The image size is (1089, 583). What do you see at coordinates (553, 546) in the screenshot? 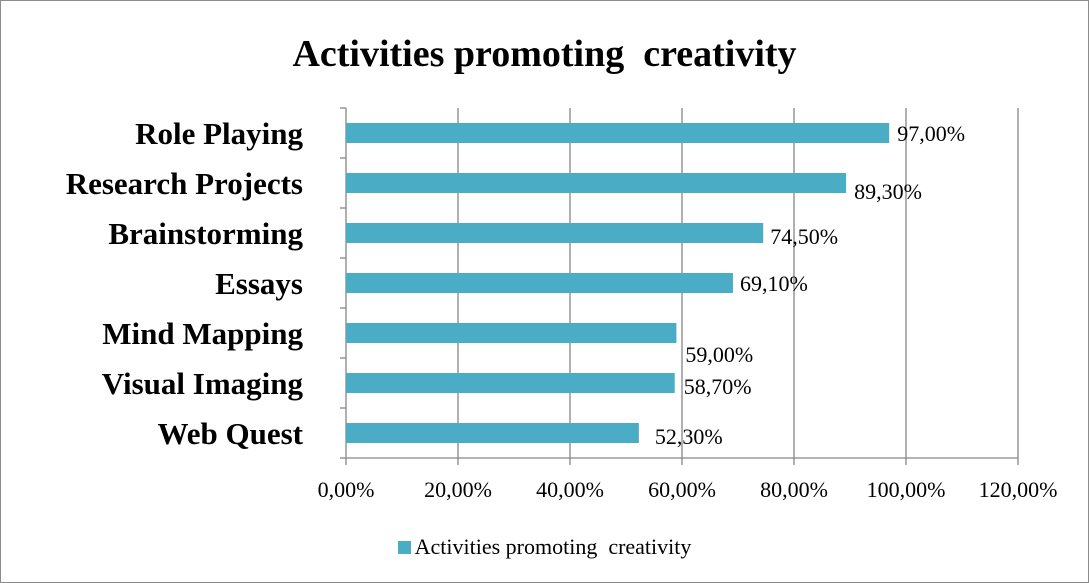
I see `legend-label: Activities promoting creativity` at bounding box center [553, 546].